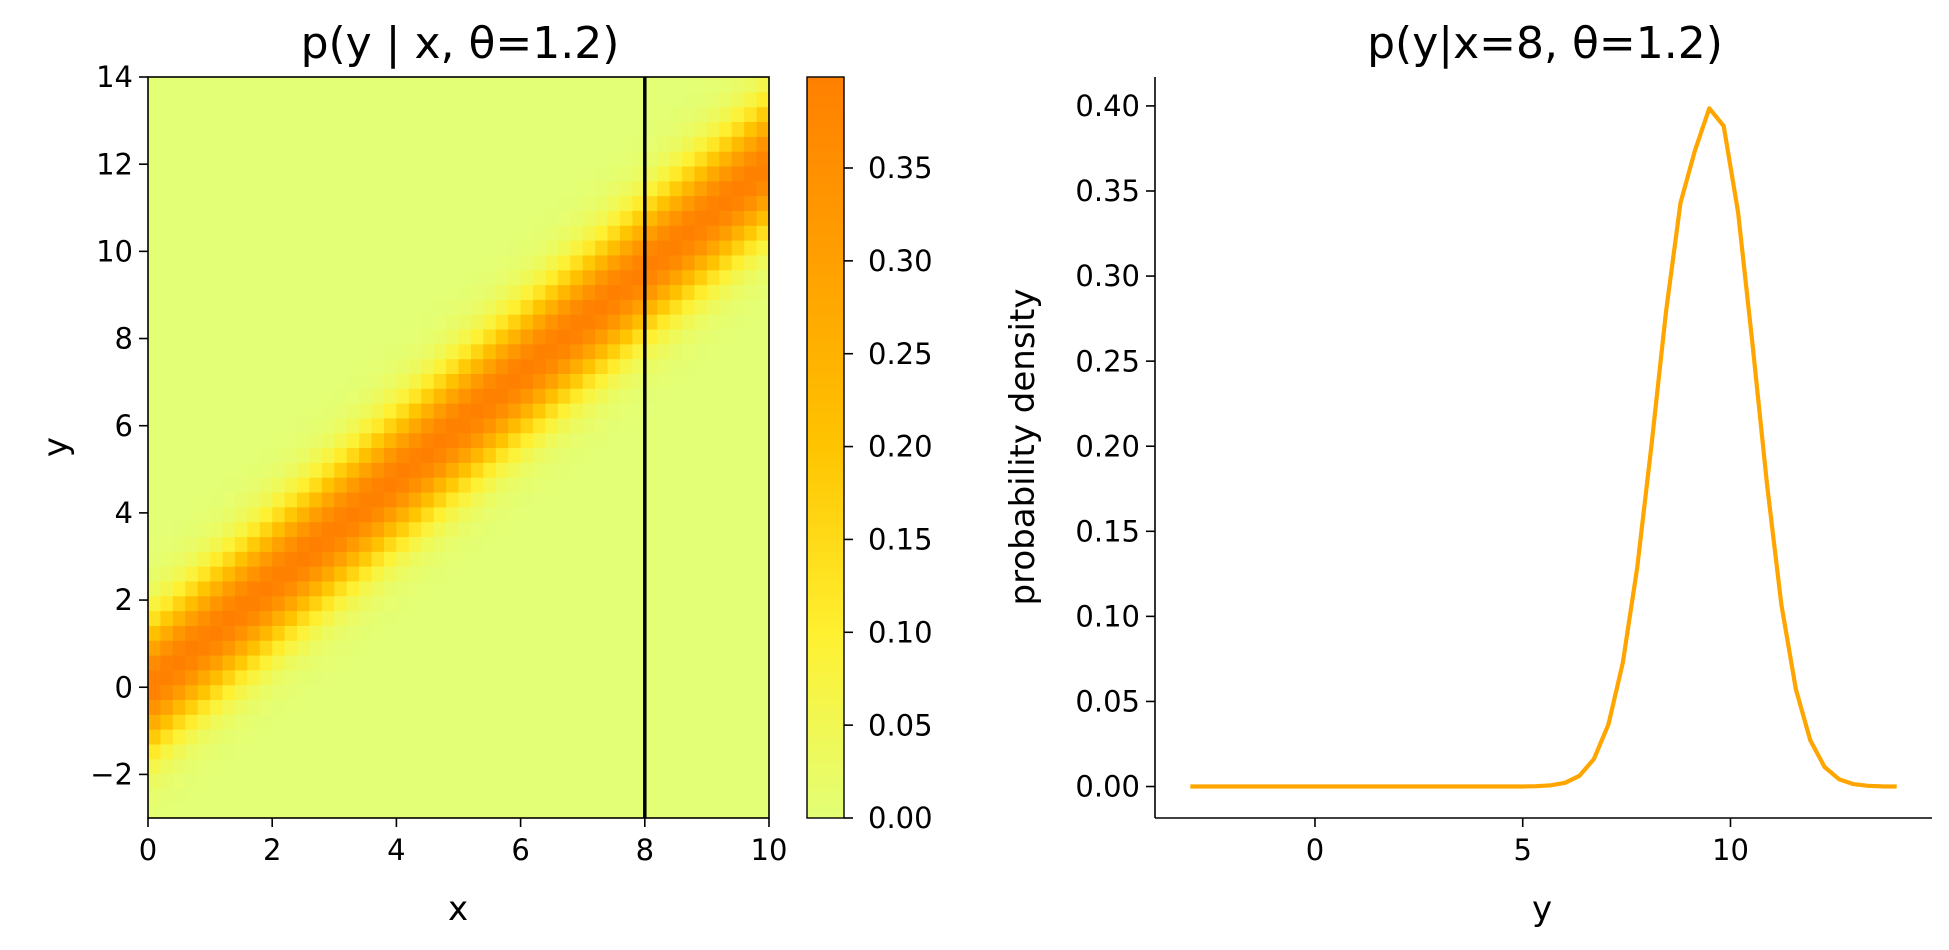 This screenshot has width=1949, height=950. What do you see at coordinates (1107, 106) in the screenshot?
I see `line-chart-ytick-label: 0.40` at bounding box center [1107, 106].